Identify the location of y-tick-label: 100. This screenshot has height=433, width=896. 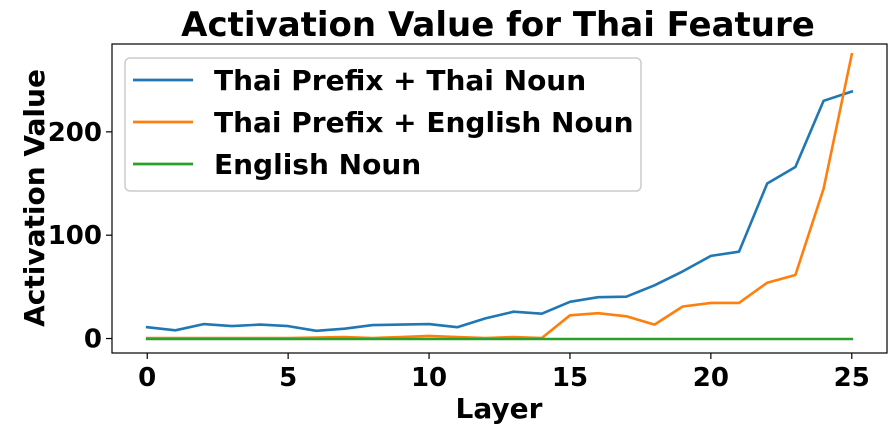
(75, 236).